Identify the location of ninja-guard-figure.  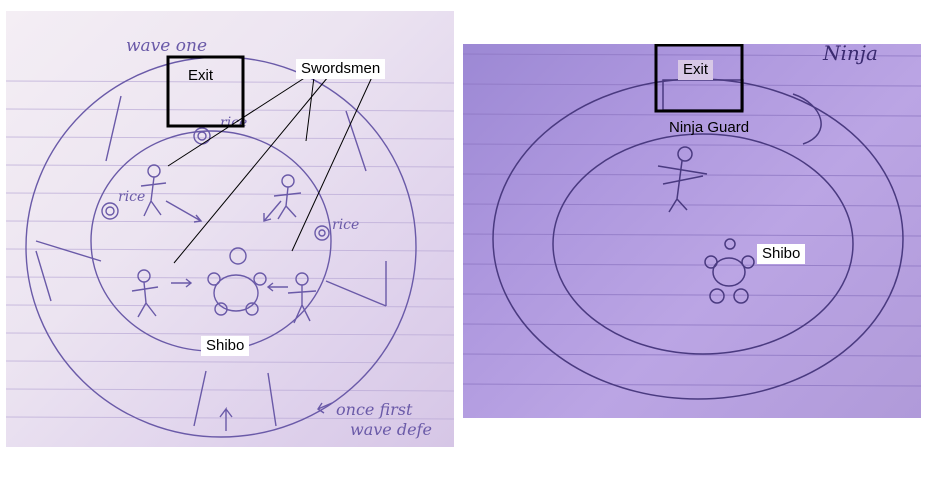
(682, 179).